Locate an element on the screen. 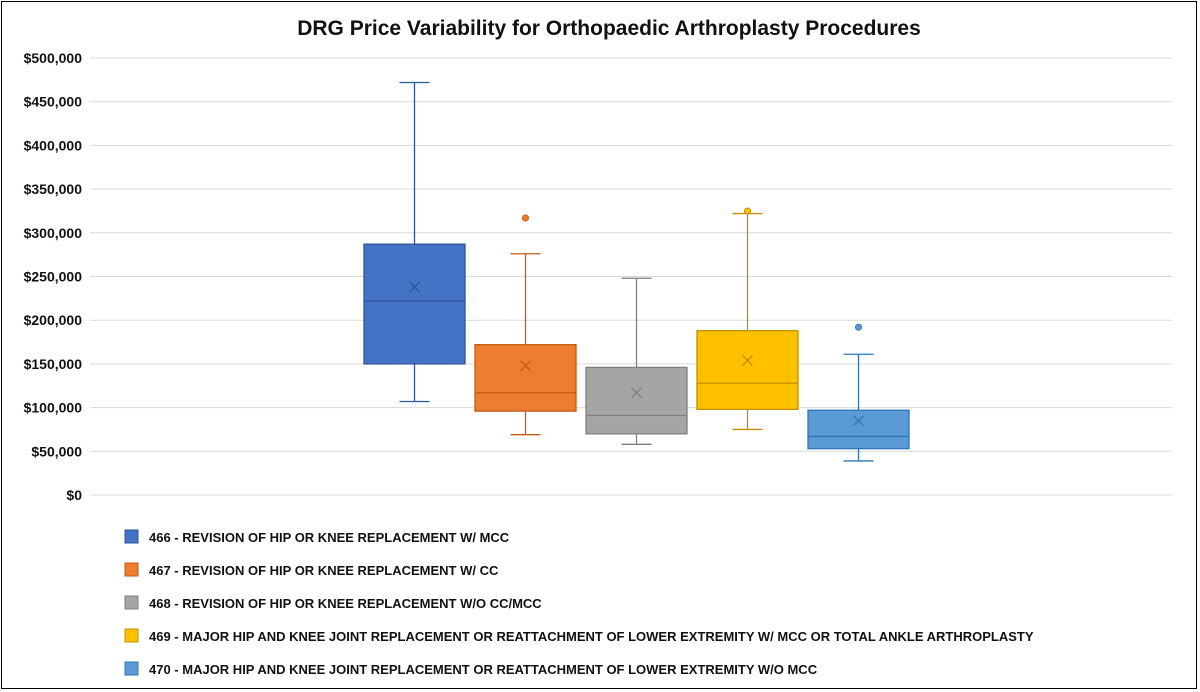 This screenshot has width=1200, height=692. y-tick-label-1: $50,000 is located at coordinates (56, 451).